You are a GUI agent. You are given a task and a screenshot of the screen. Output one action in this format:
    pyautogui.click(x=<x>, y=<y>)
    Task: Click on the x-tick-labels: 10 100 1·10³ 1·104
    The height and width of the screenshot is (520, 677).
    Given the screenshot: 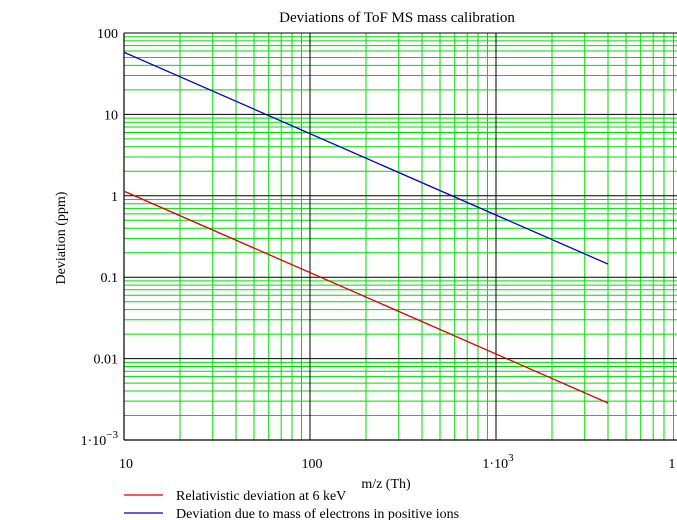 What is the action you would take?
    pyautogui.click(x=398, y=462)
    